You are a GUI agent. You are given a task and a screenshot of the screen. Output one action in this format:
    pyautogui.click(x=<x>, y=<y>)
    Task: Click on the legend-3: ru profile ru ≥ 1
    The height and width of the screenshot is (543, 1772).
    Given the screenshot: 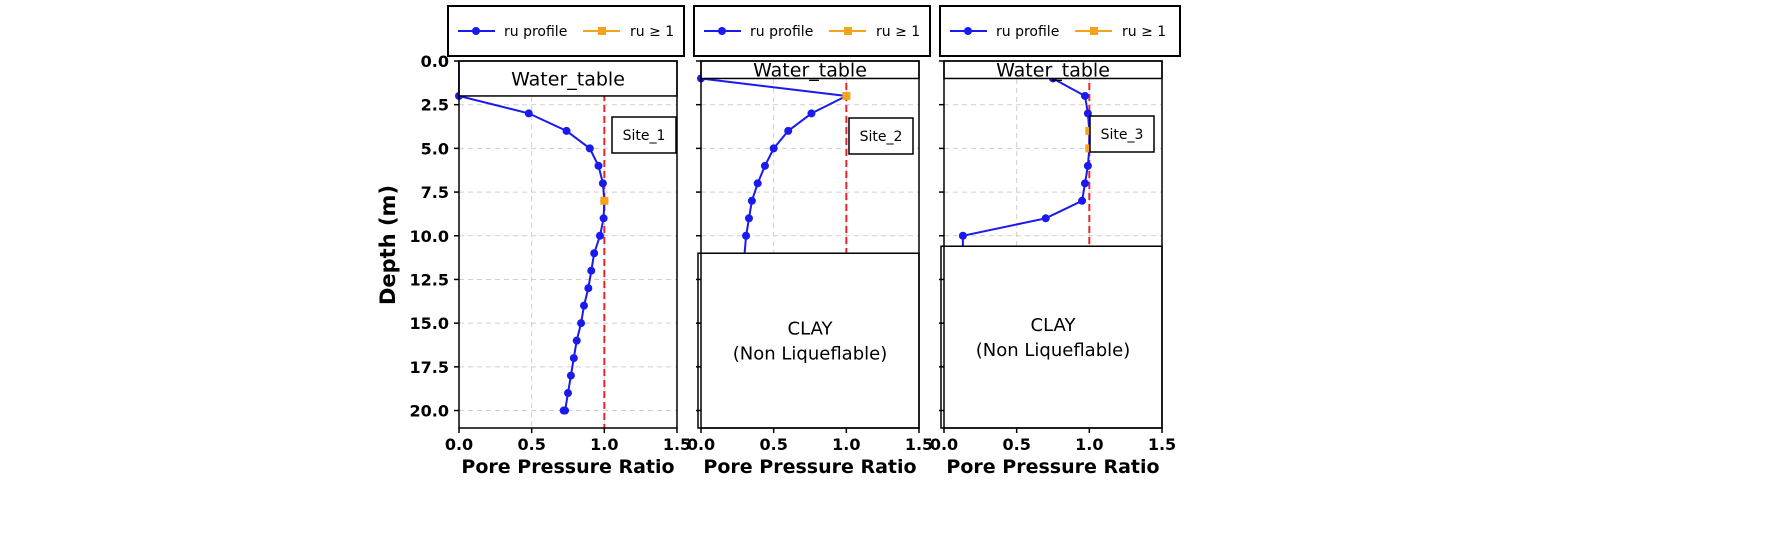 What is the action you would take?
    pyautogui.click(x=1058, y=32)
    